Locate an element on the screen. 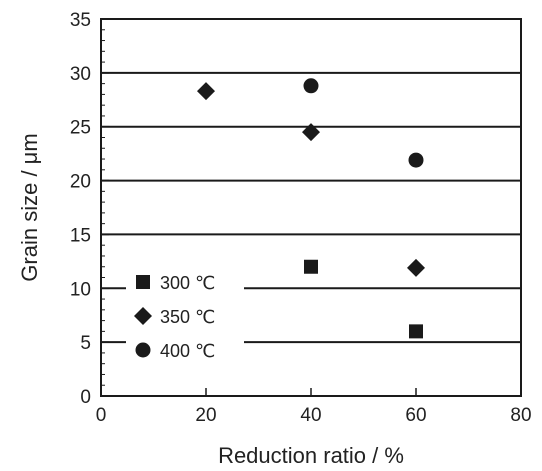 The width and height of the screenshot is (542, 471). y-tick-label: 30 is located at coordinates (80, 74).